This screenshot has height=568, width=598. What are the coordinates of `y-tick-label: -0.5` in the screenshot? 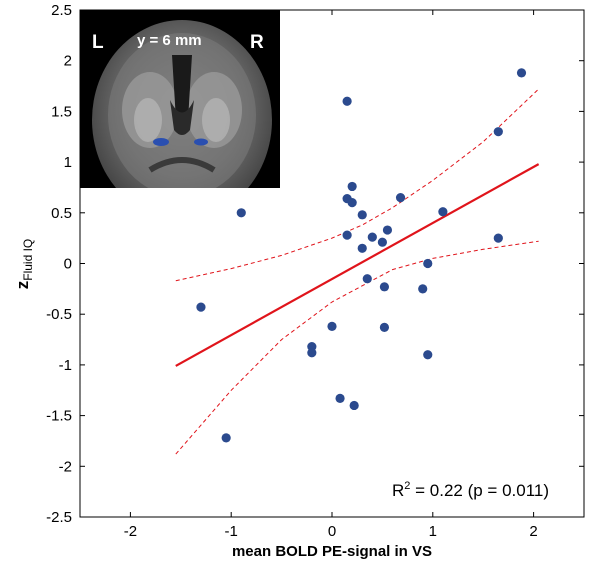 It's located at (59, 314).